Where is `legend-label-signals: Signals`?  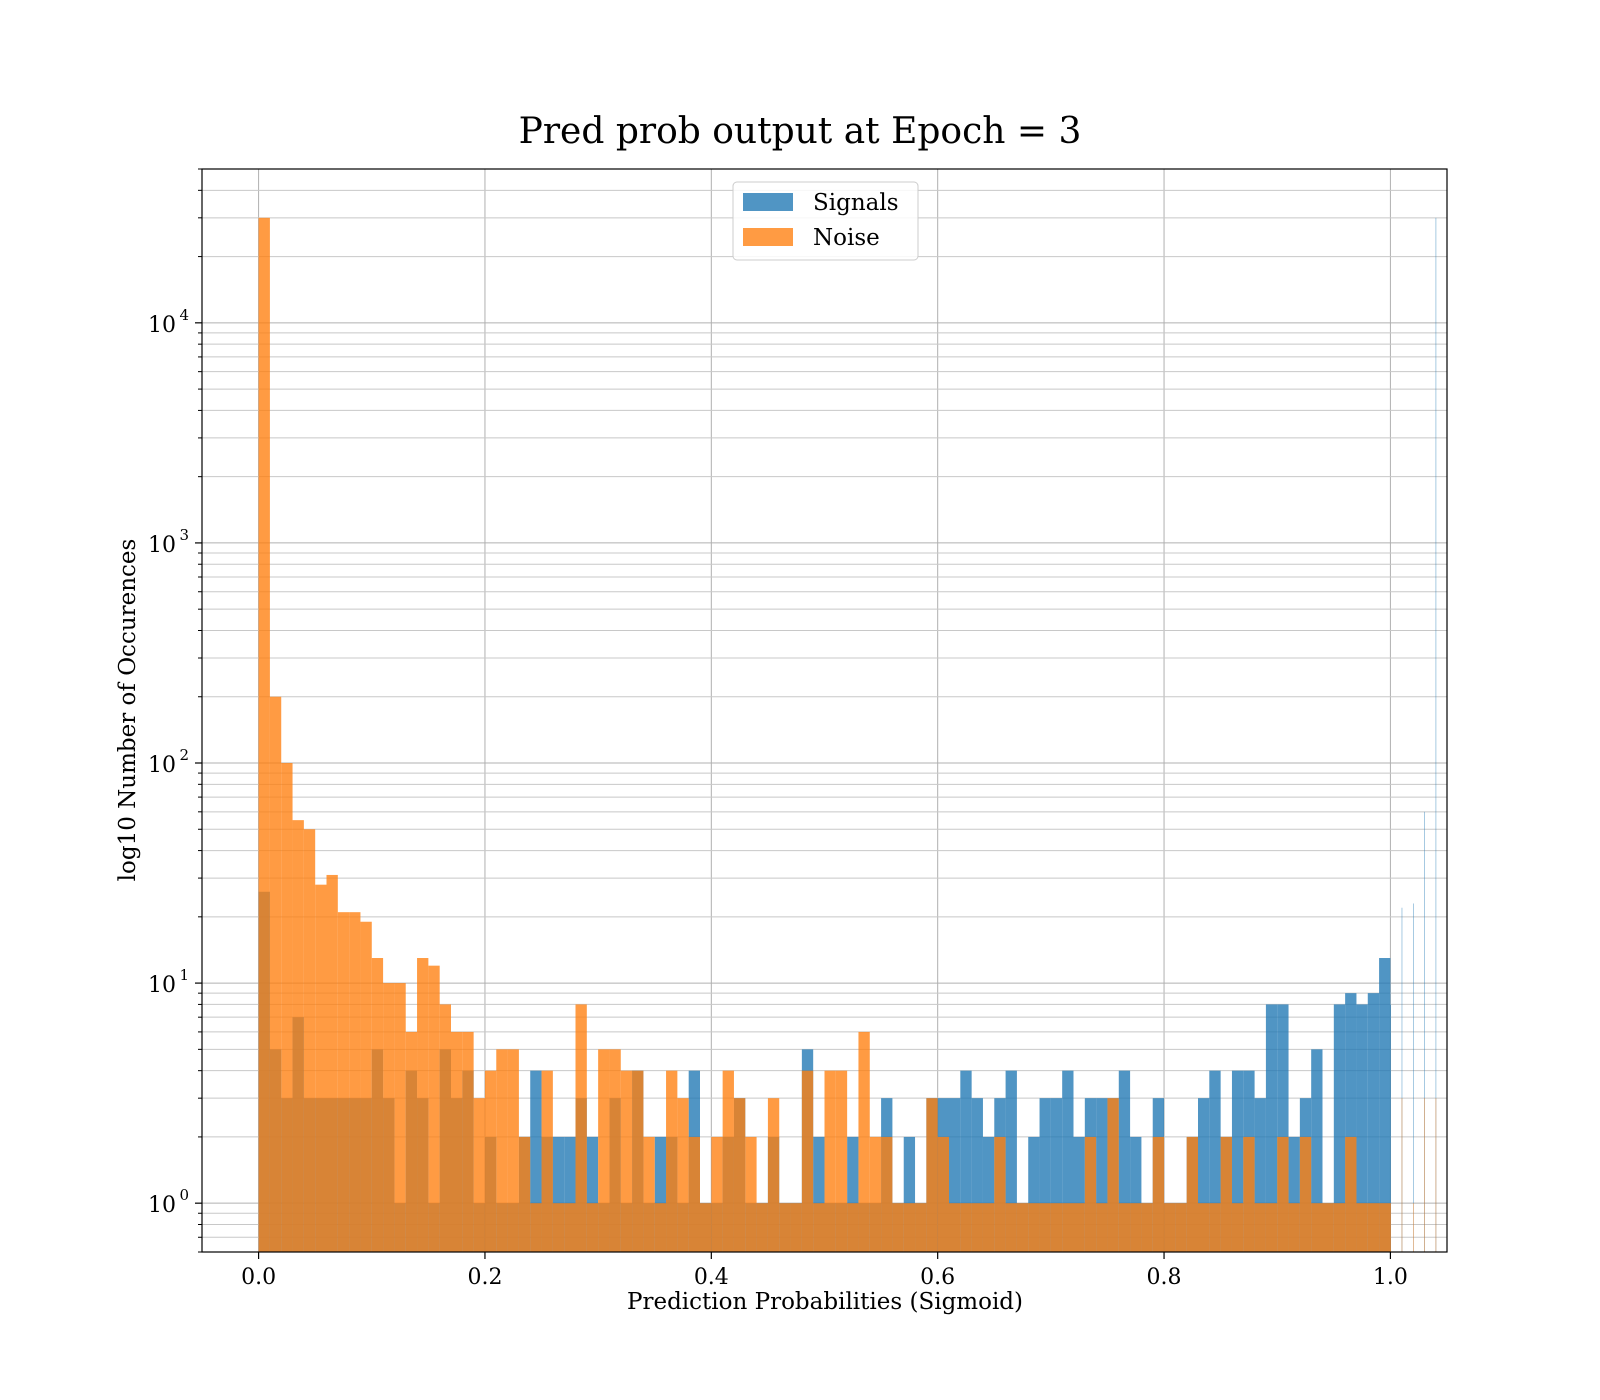
legend-label-signals: Signals is located at coordinates (856, 203).